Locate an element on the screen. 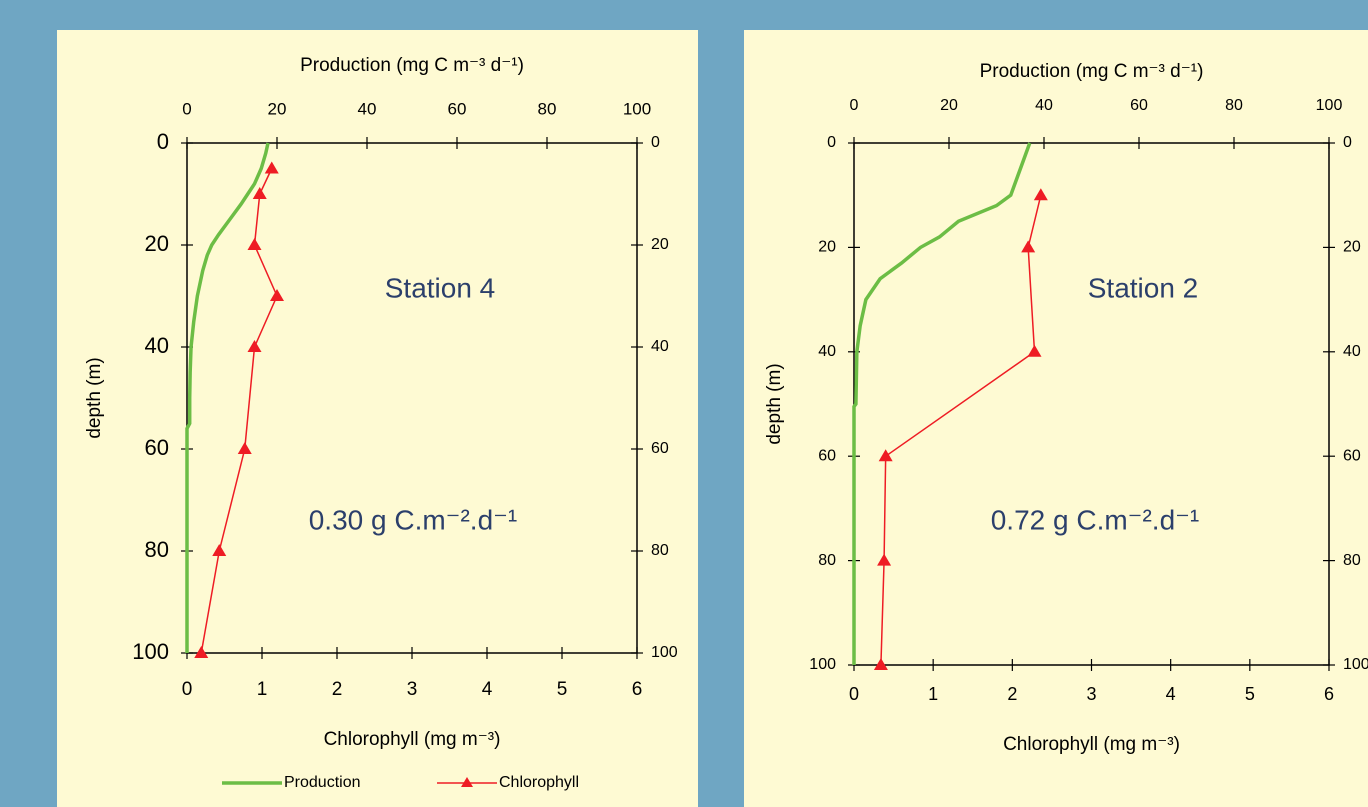  annotation: 0.72 g C.m⁻².d⁻¹ is located at coordinates (1095, 519).